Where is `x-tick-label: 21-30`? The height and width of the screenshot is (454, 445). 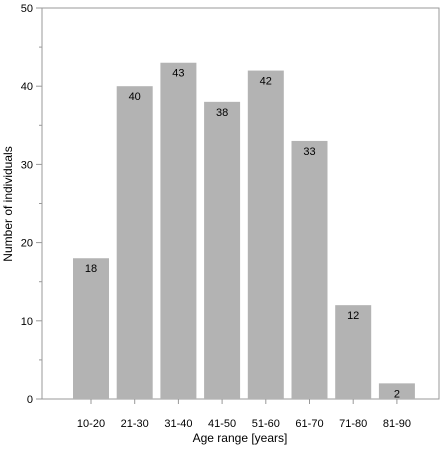
x-tick-label: 21-30 is located at coordinates (135, 424).